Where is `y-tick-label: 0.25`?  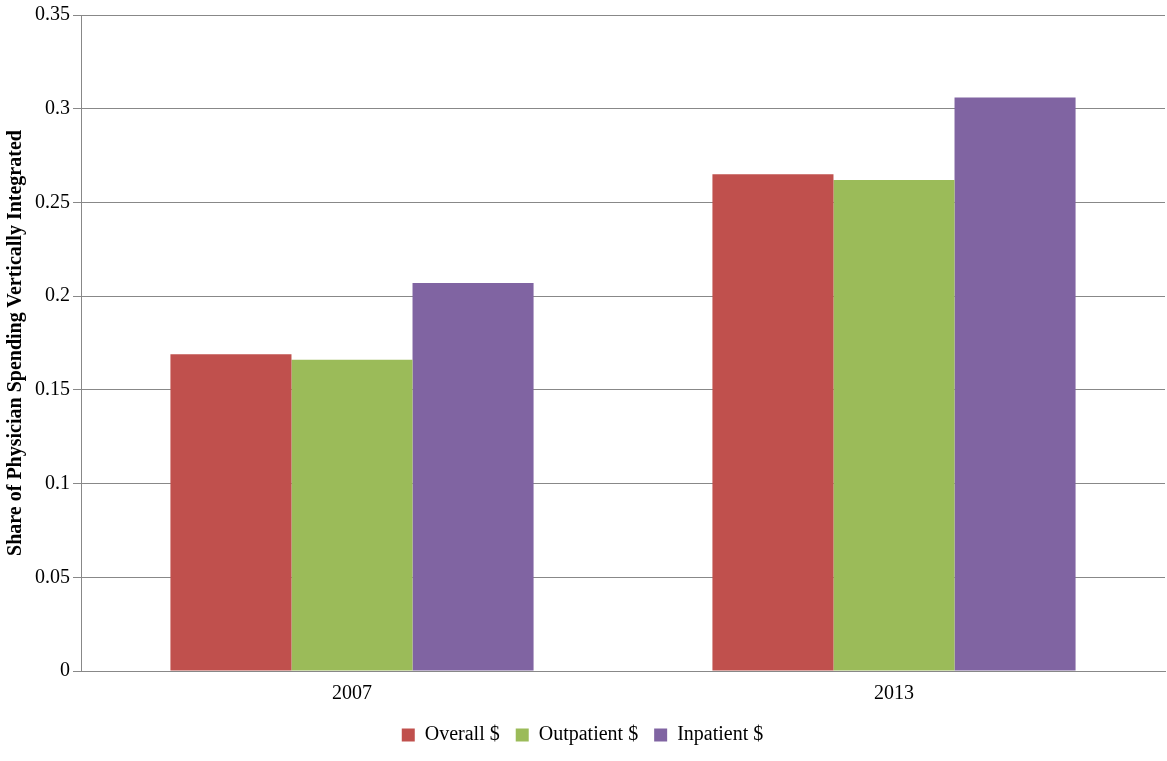 y-tick-label: 0.25 is located at coordinates (52, 200).